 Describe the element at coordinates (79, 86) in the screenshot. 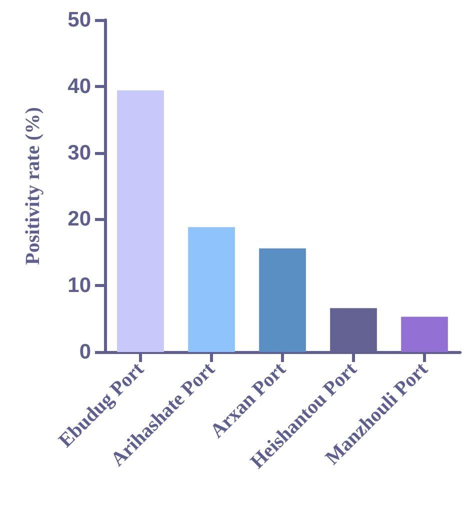

I see `y-tick-label: 40` at that location.